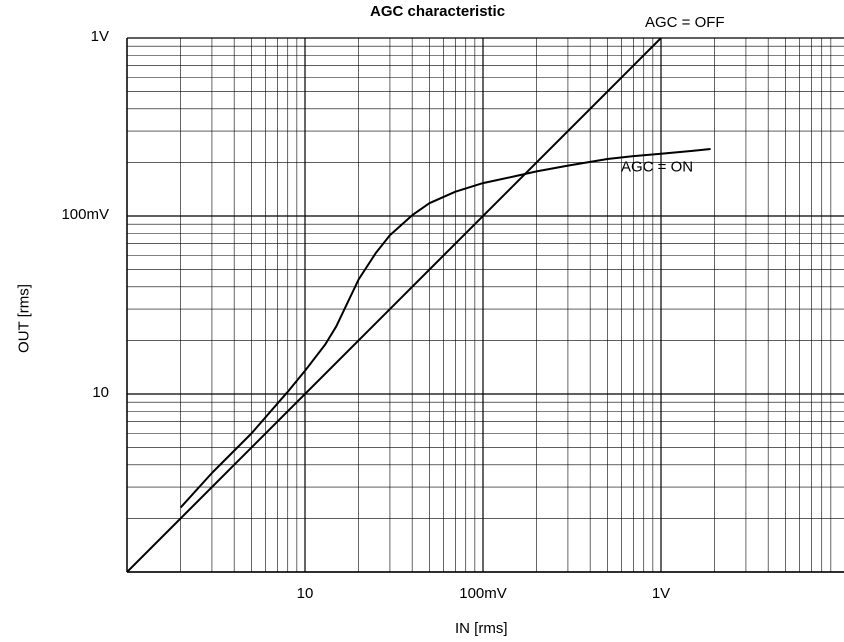 This screenshot has width=844, height=642. I want to click on x-tick-label: 10, so click(305, 593).